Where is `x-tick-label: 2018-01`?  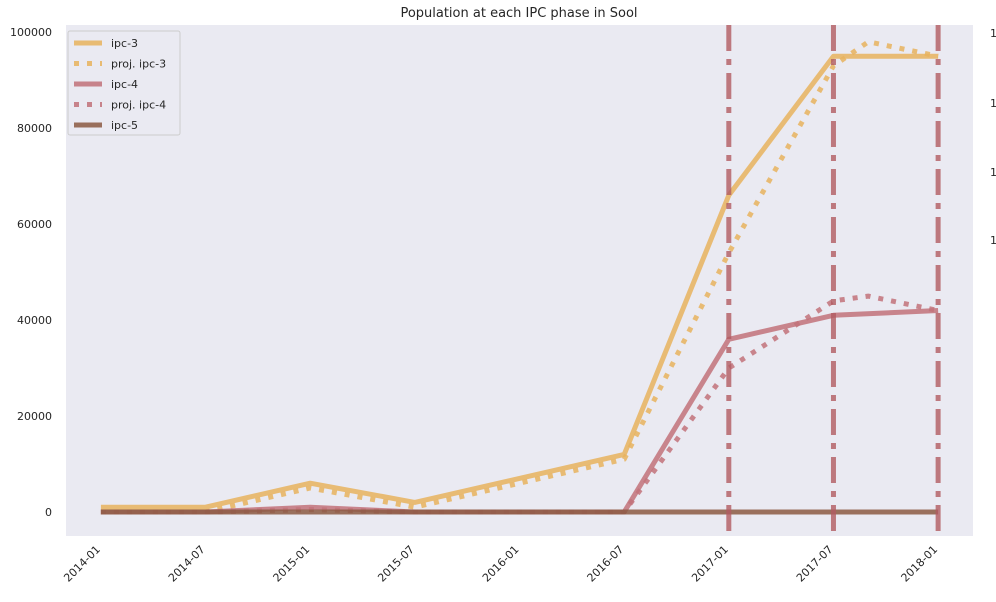 x-tick-label: 2018-01 is located at coordinates (920, 564).